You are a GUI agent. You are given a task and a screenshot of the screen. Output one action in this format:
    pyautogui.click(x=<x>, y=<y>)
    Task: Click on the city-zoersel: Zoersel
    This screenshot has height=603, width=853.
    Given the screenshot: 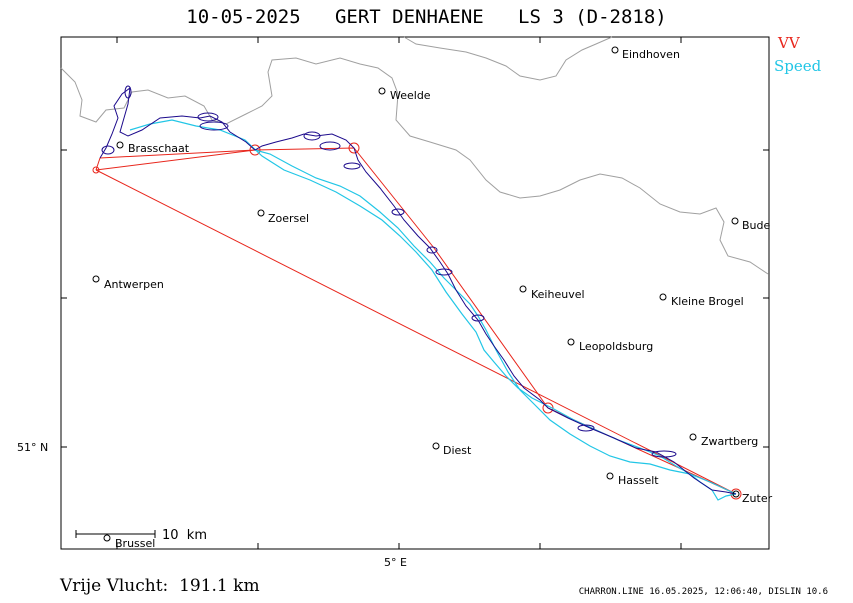 What is the action you would take?
    pyautogui.click(x=288, y=218)
    